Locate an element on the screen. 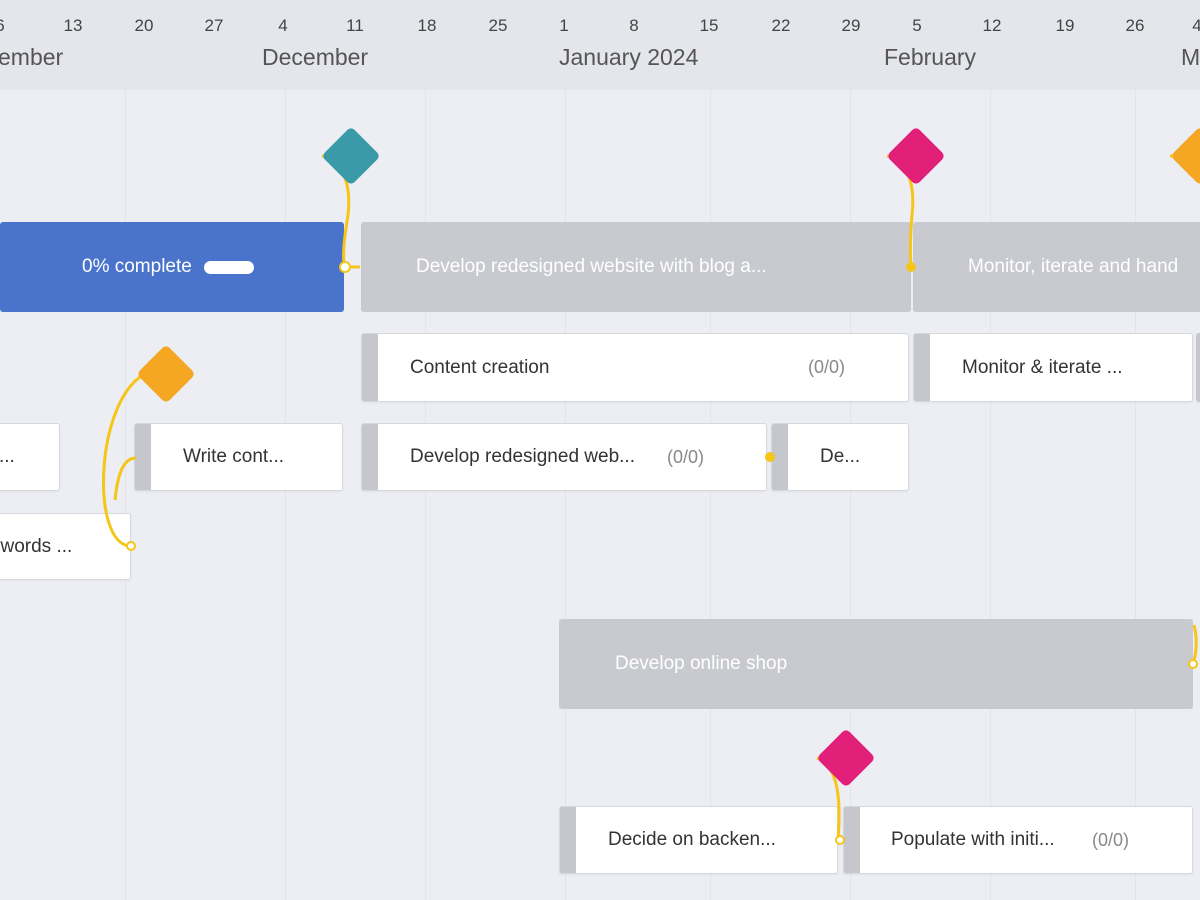 Image resolution: width=1200 pixels, height=900 pixels. task-content-creation: Content creation (0/0) is located at coordinates (635, 367).